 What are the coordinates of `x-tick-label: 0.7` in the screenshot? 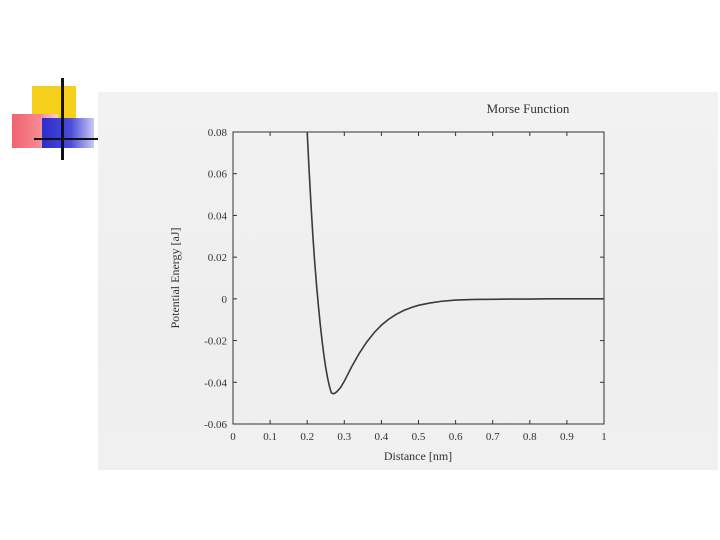 It's located at (493, 437).